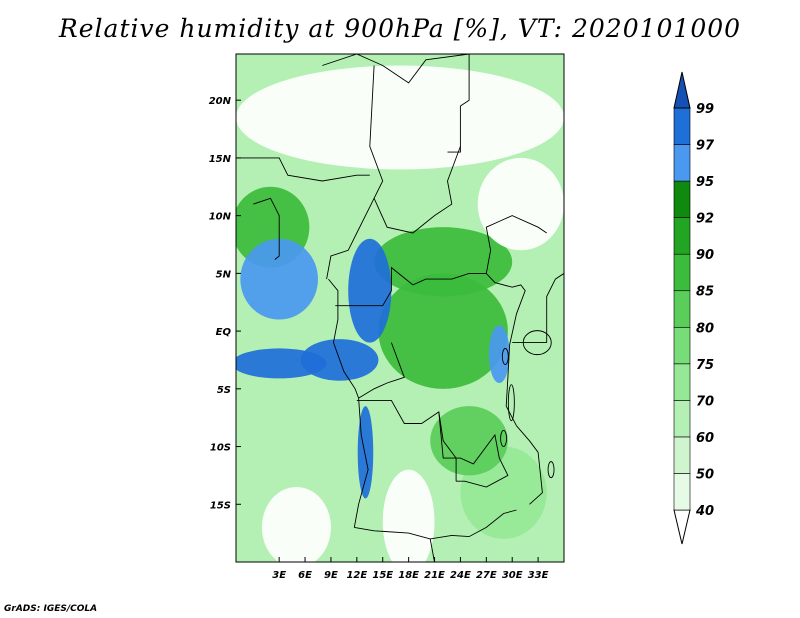 The image size is (800, 618). Describe the element at coordinates (408, 515) in the screenshot. I see `dry-namibia-kalahari` at that location.